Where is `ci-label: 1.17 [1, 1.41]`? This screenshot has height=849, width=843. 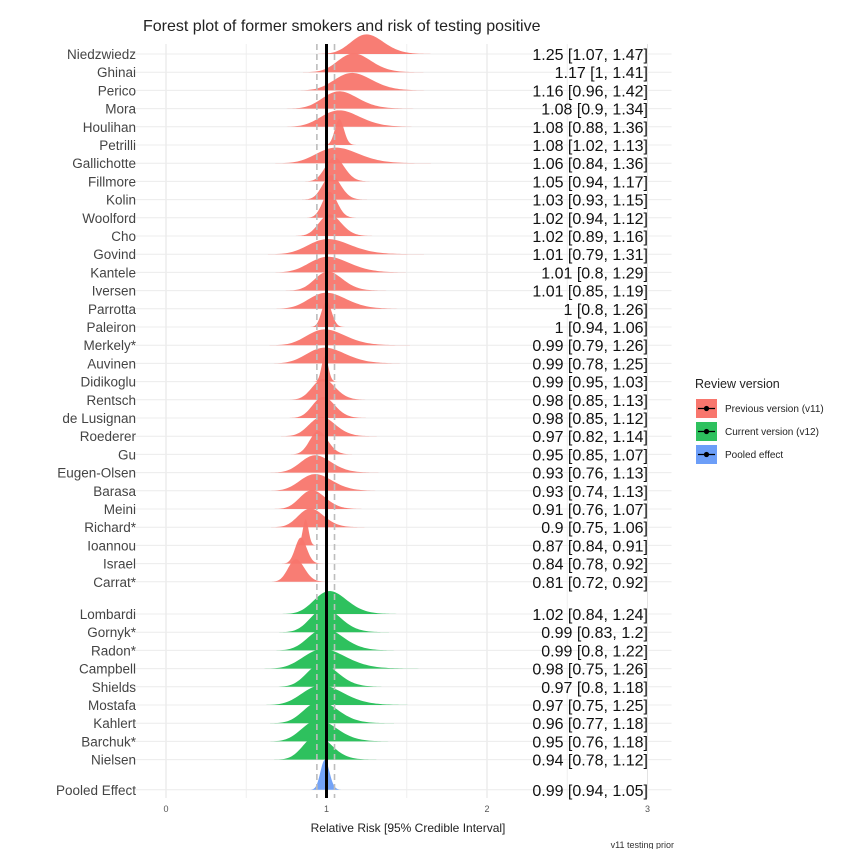 ci-label: 1.17 [1, 1.41] is located at coordinates (601, 73).